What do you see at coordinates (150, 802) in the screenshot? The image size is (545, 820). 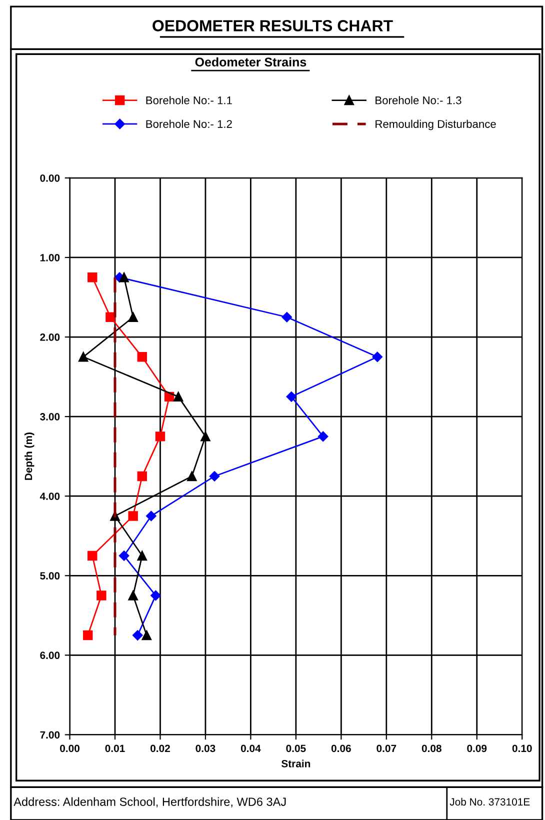 I see `text: Address: Aldenham School, Hertfordshire, WD6 3AJ` at bounding box center [150, 802].